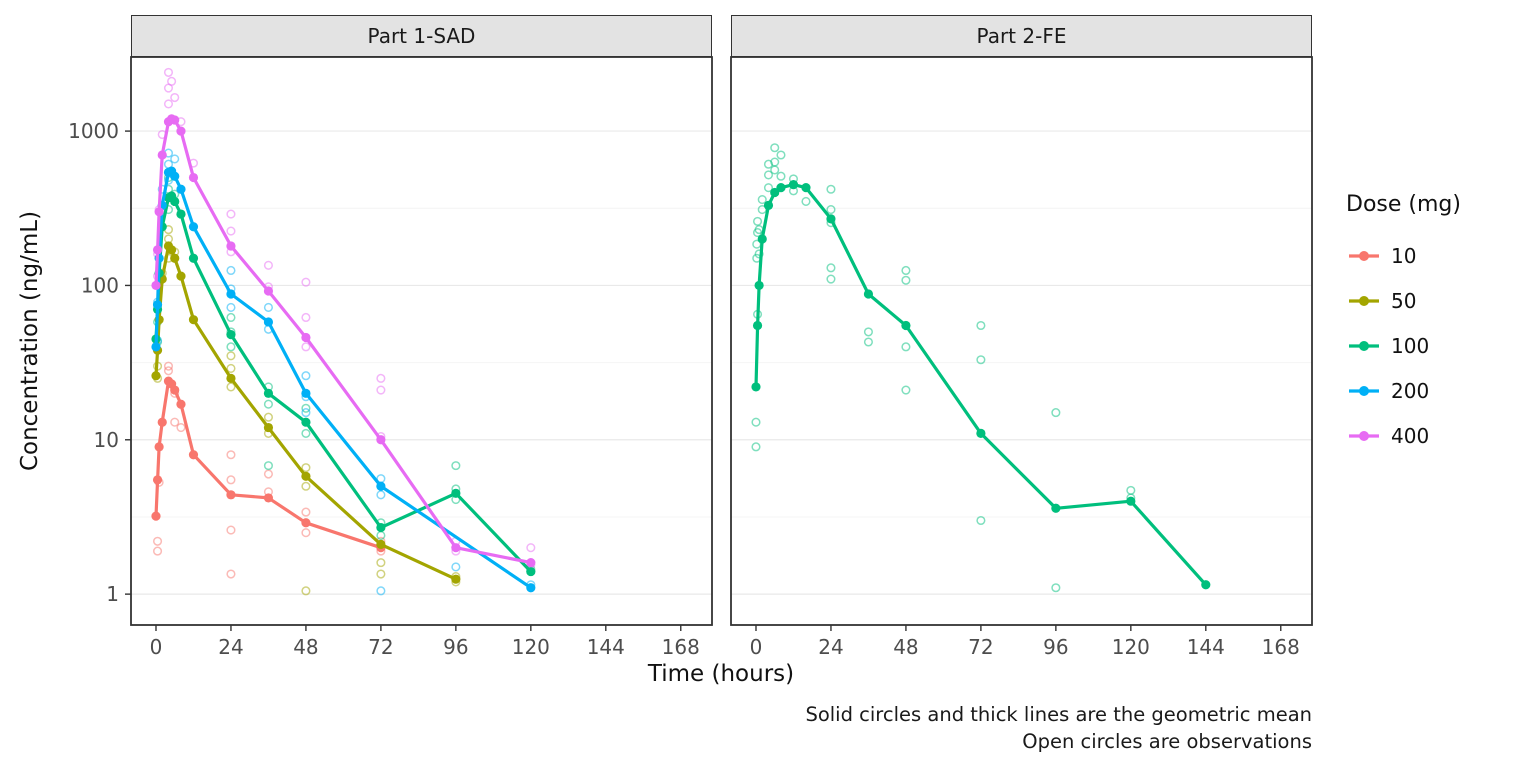 This screenshot has height=768, width=1536. Describe the element at coordinates (1439, 300) in the screenshot. I see `legend-item-50: 50` at that location.